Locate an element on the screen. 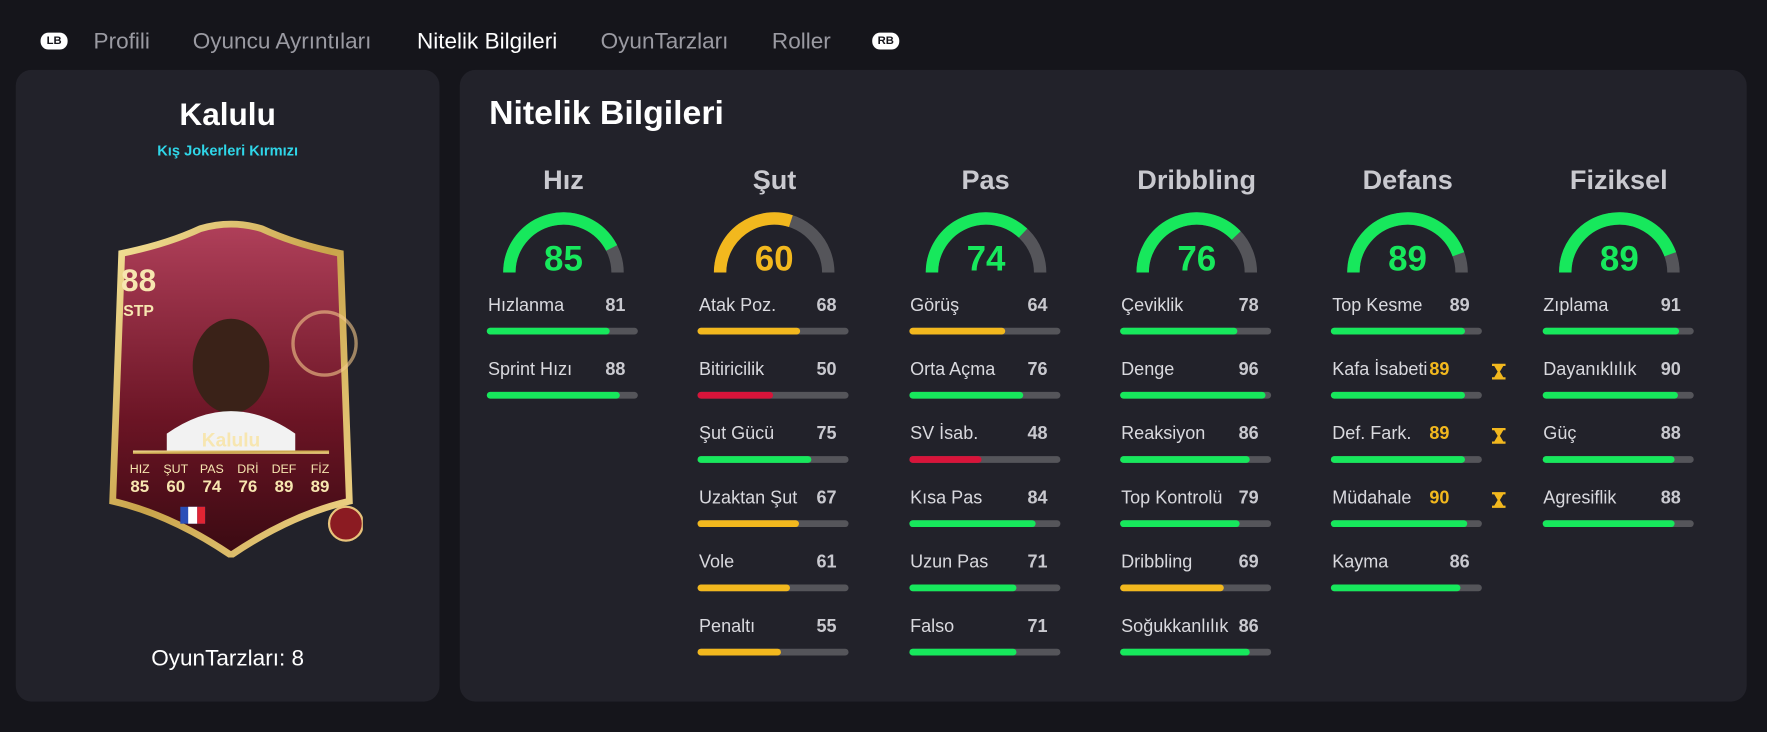 Image resolution: width=1767 pixels, height=732 pixels. stat-label: Güç is located at coordinates (1560, 434).